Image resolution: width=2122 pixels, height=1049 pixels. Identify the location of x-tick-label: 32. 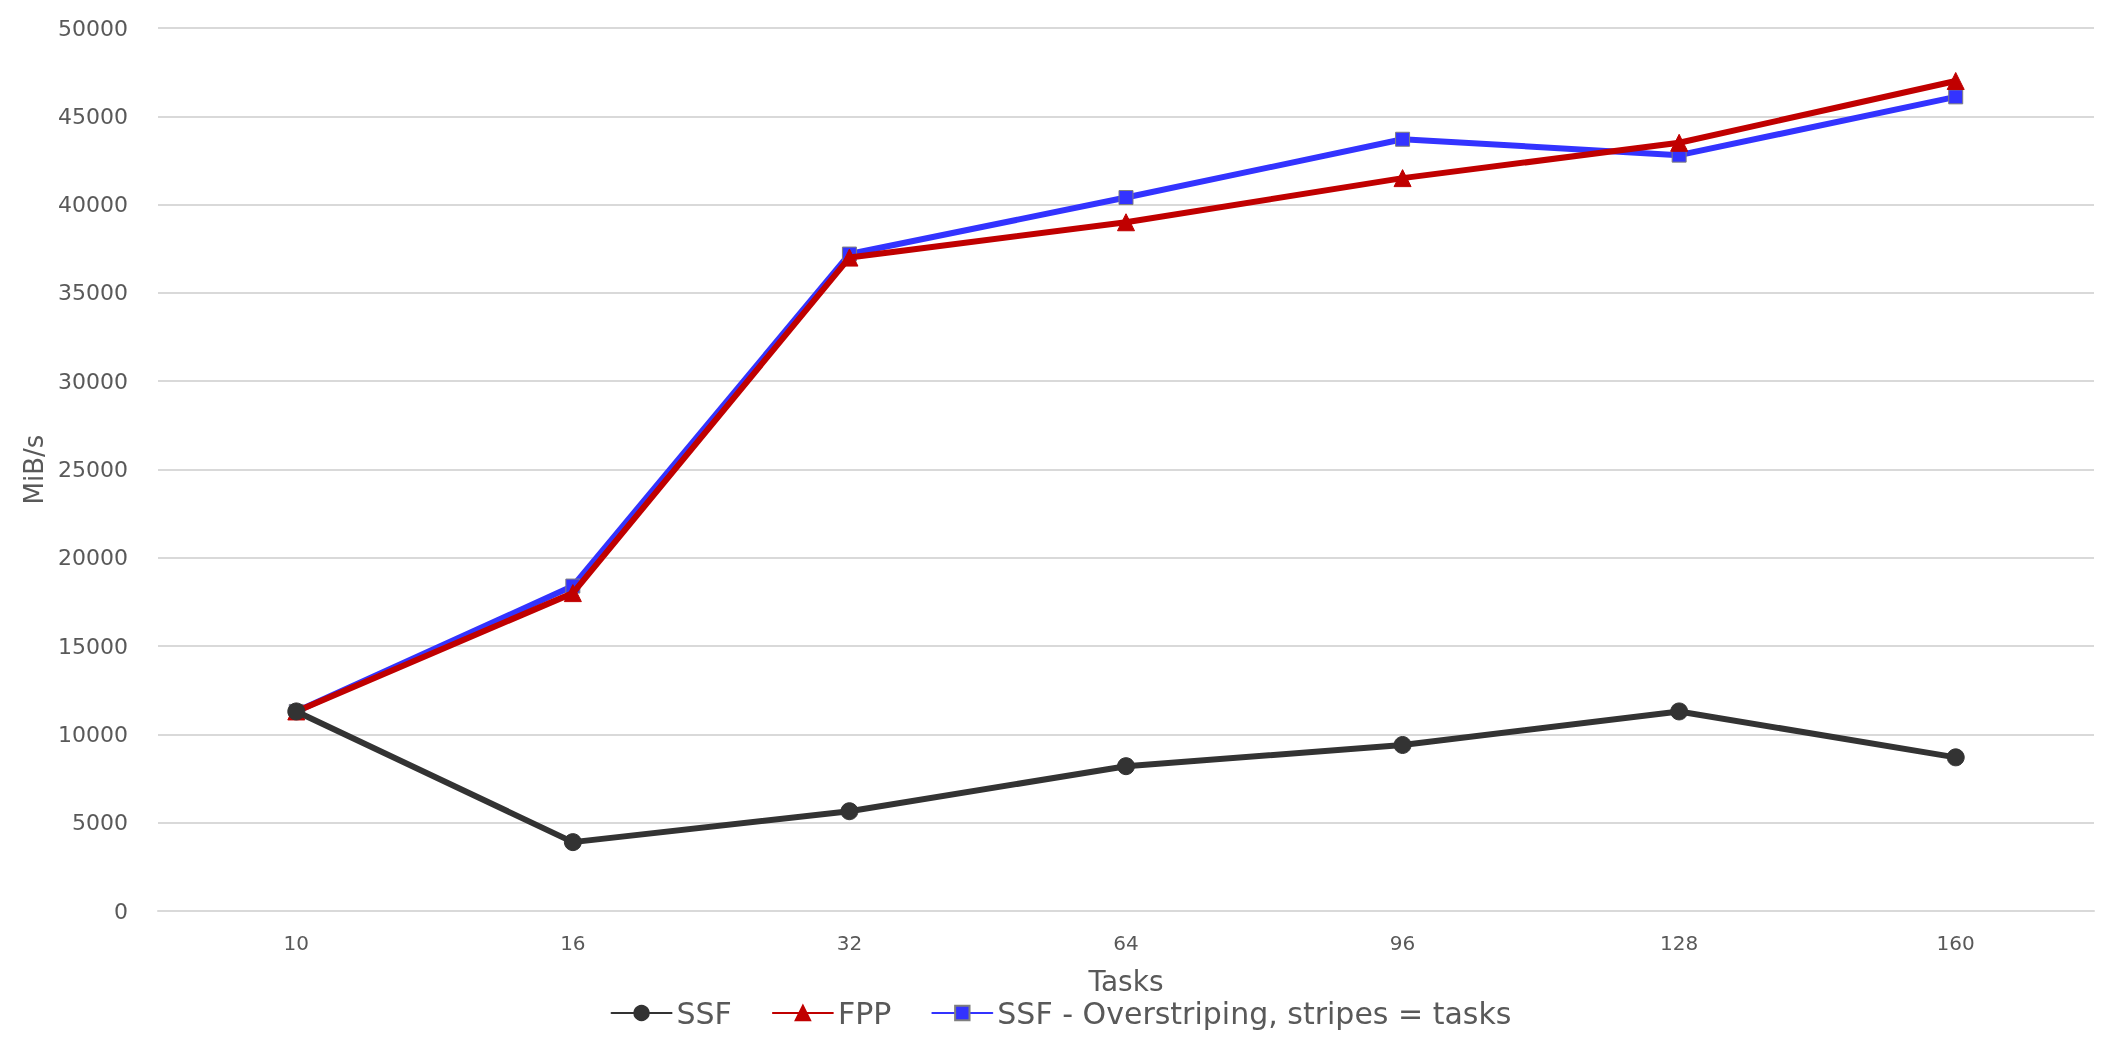
(849, 943).